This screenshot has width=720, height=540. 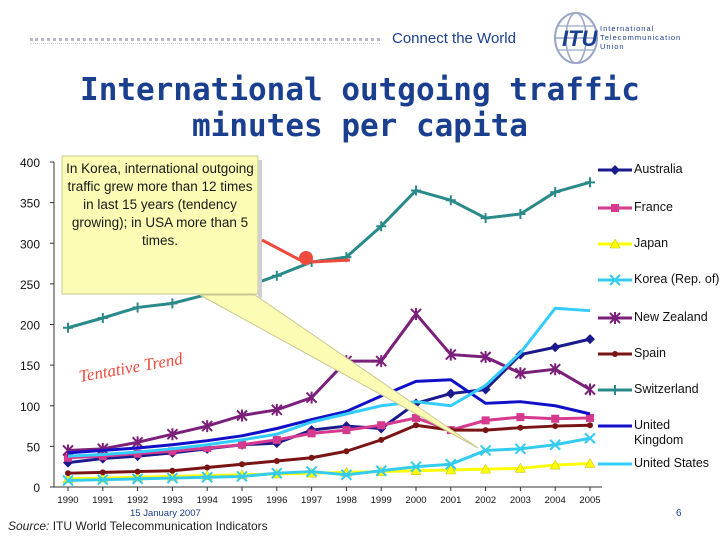 What do you see at coordinates (651, 243) in the screenshot?
I see `legend-label: Japan` at bounding box center [651, 243].